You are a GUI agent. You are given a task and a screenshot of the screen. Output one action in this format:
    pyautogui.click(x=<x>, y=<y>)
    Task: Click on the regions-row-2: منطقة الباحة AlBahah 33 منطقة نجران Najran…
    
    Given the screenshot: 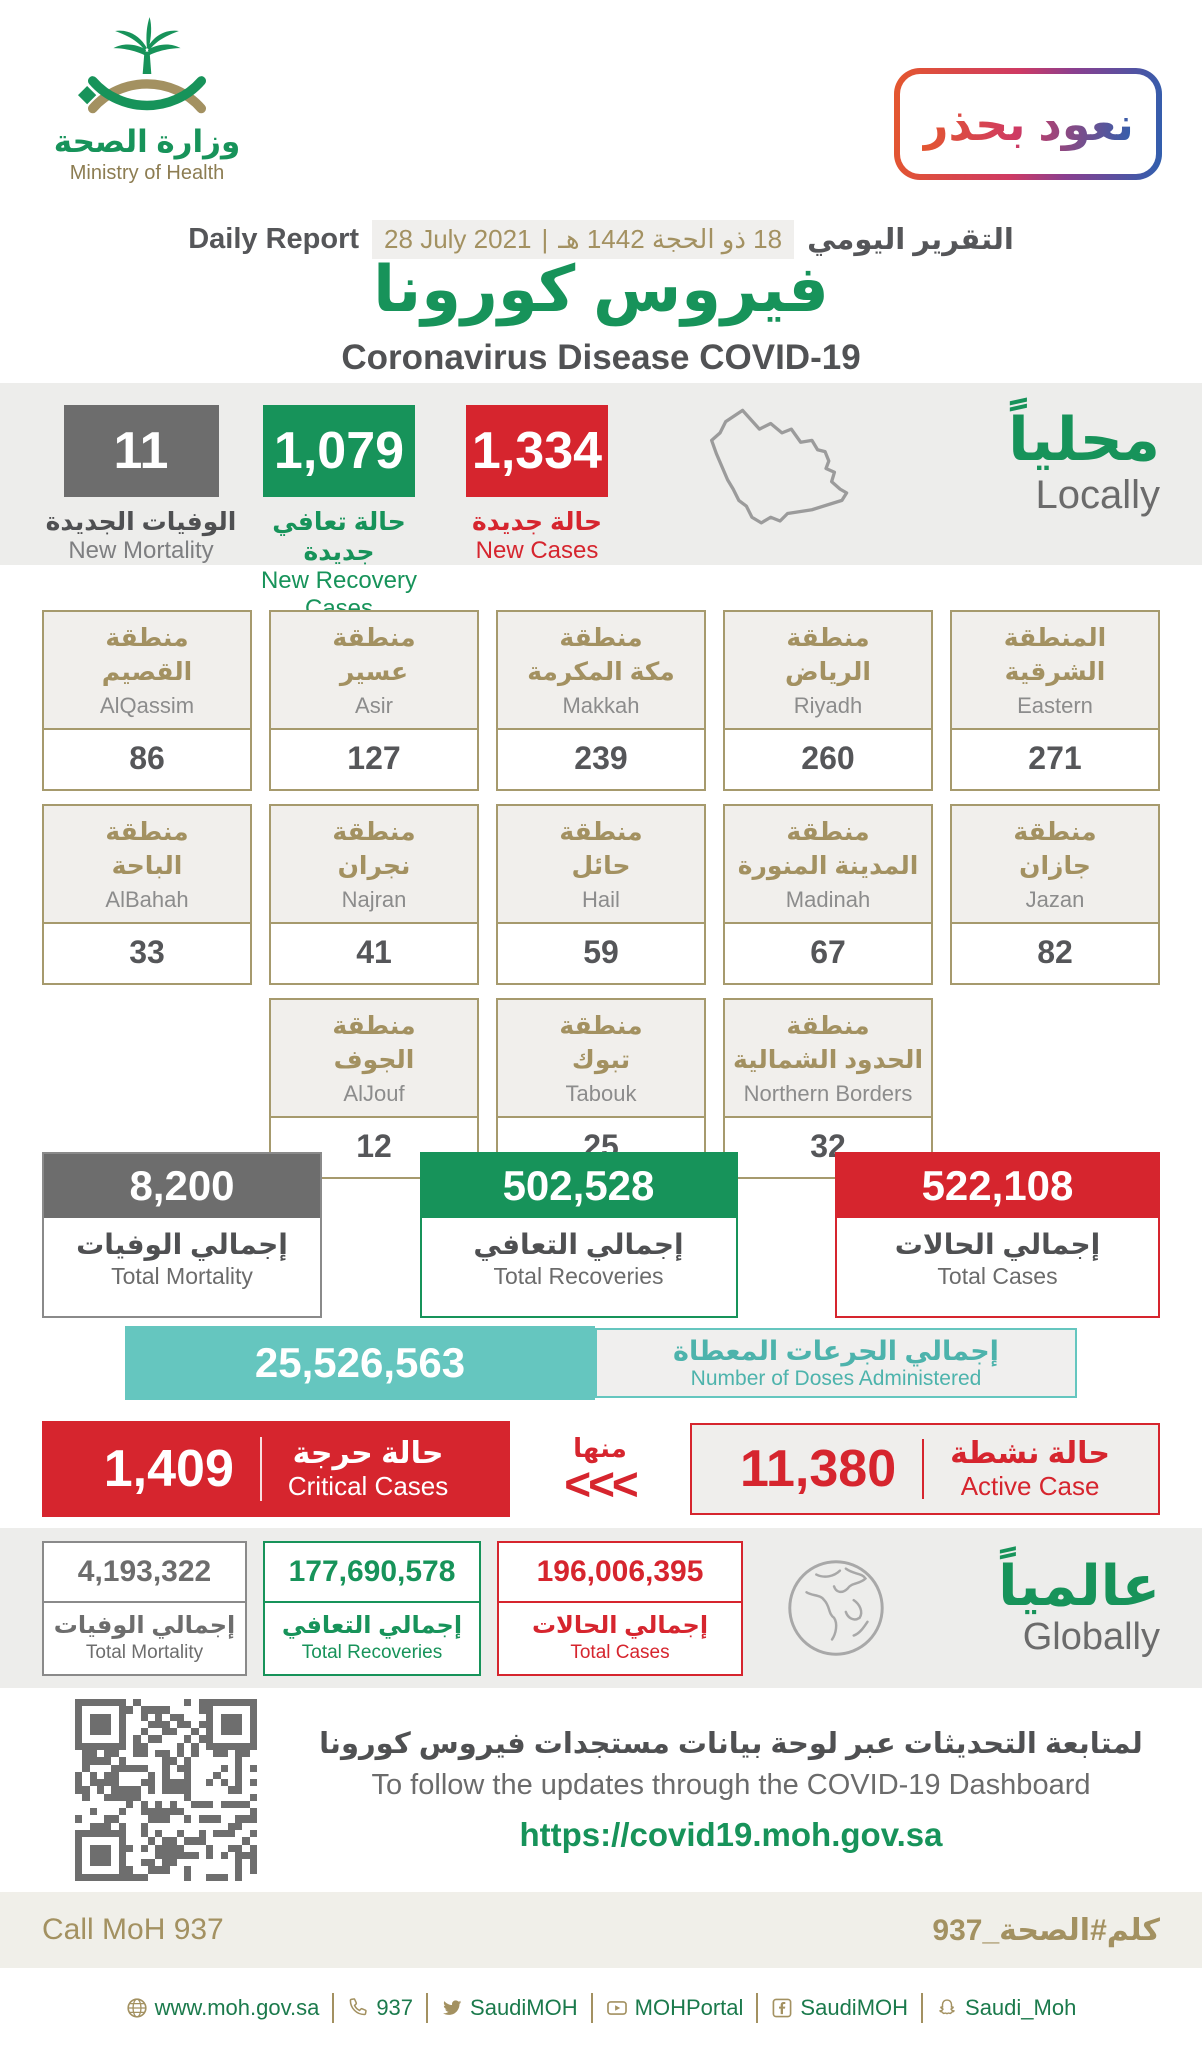 What is the action you would take?
    pyautogui.click(x=601, y=894)
    